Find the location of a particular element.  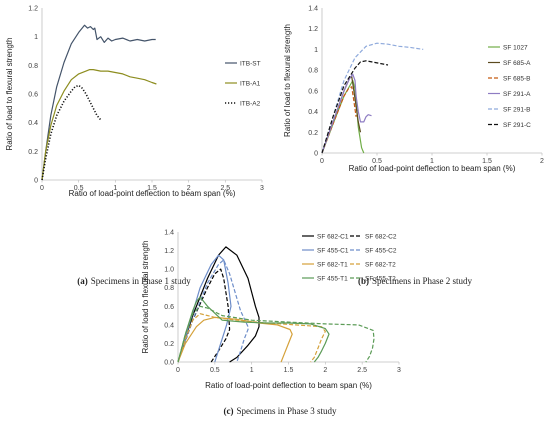

panel-c: (c) Specimens in Phase 3 study is located at coordinates (280, 411).